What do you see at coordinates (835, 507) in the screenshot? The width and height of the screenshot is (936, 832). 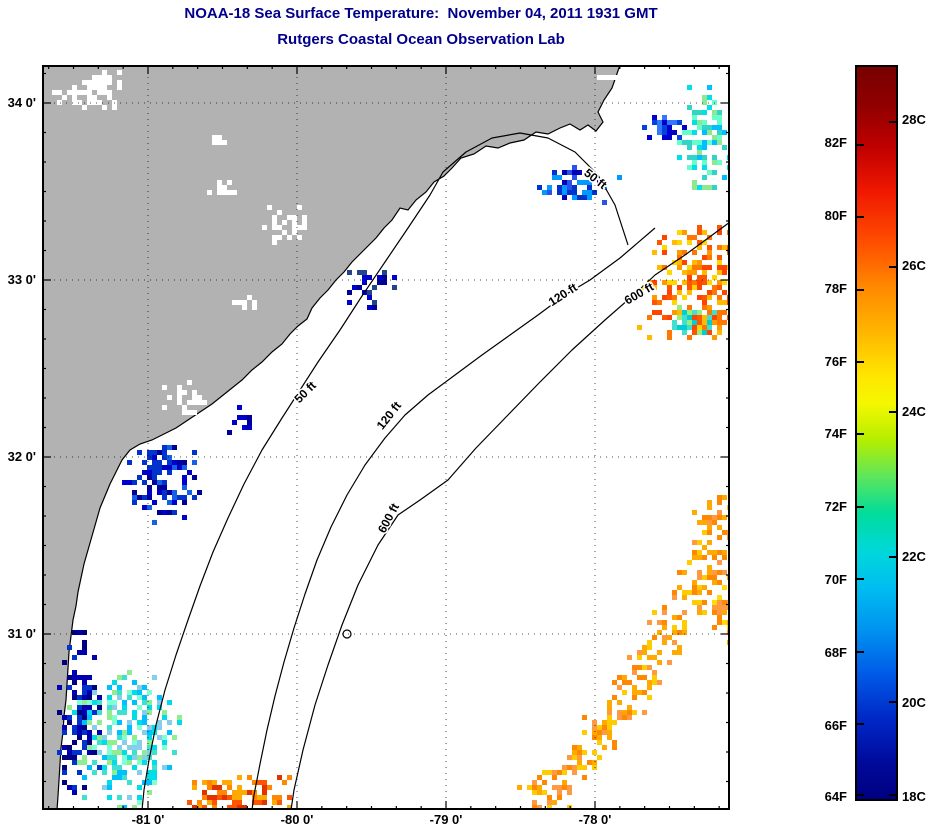 I see `colorbar-f-label: 72F` at bounding box center [835, 507].